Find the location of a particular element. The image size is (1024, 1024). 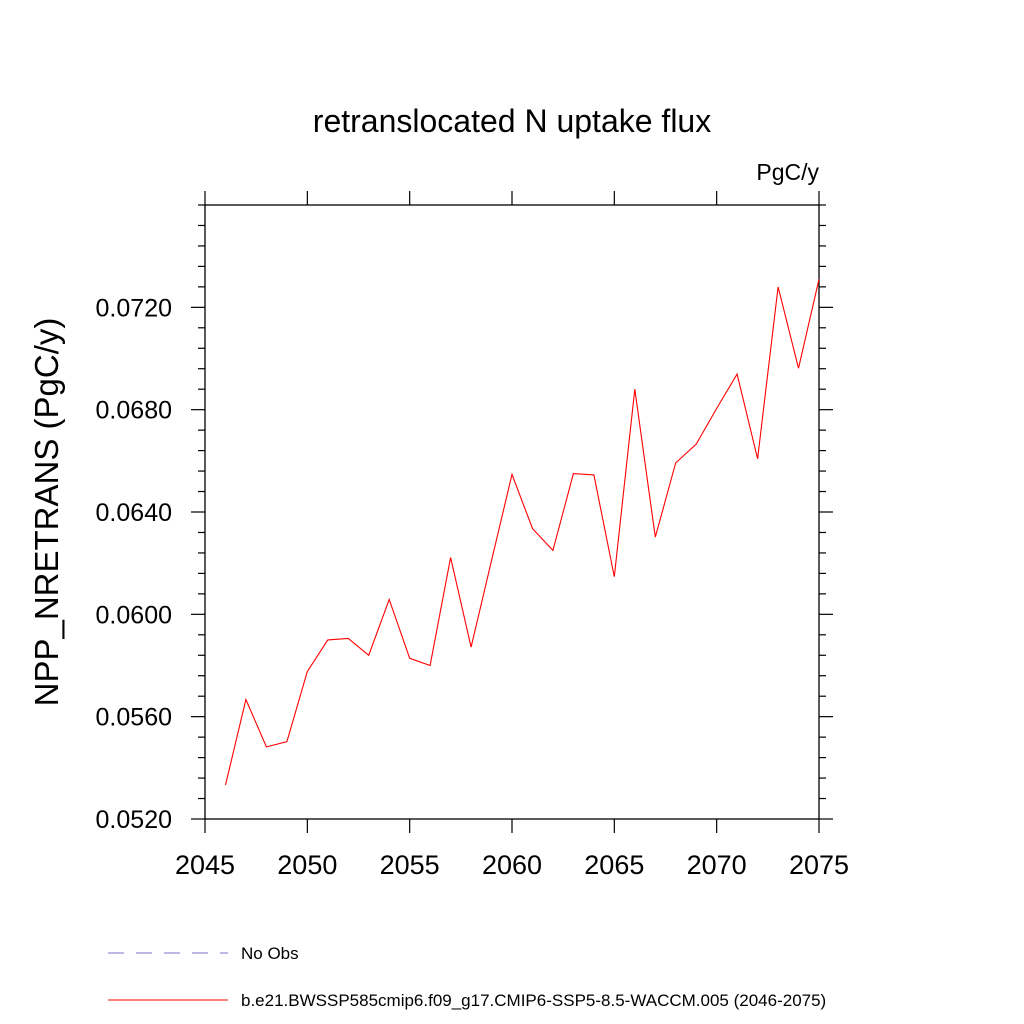

y-tick-label: 0.0520 is located at coordinates (134, 820).